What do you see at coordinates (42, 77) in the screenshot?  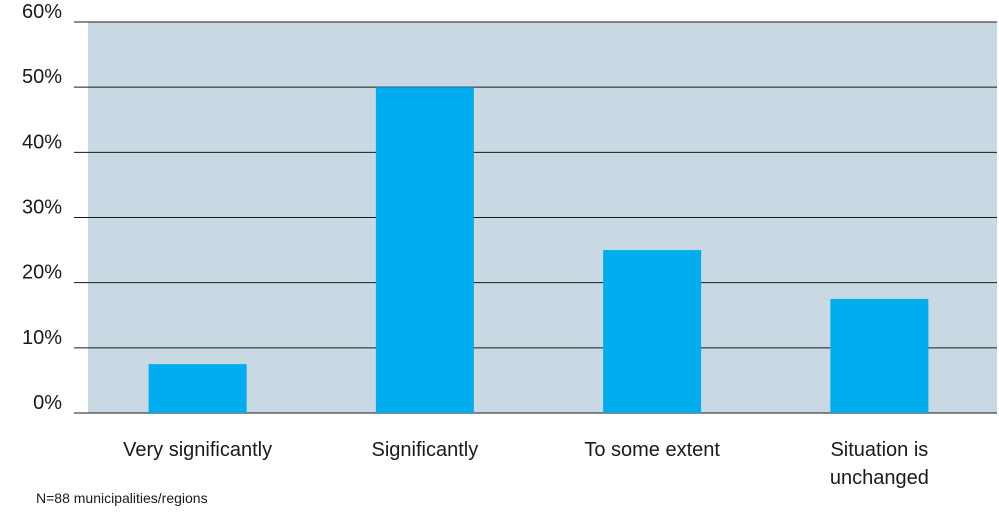 I see `y-tick-label: 50%` at bounding box center [42, 77].